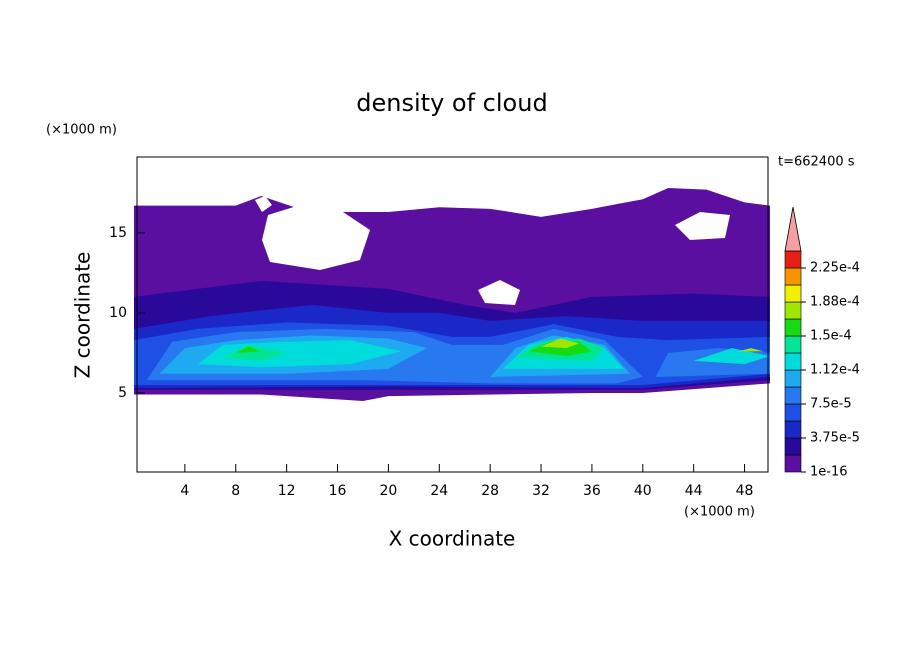 This screenshot has width=904, height=654. What do you see at coordinates (439, 491) in the screenshot?
I see `x-tick-label: 24` at bounding box center [439, 491].